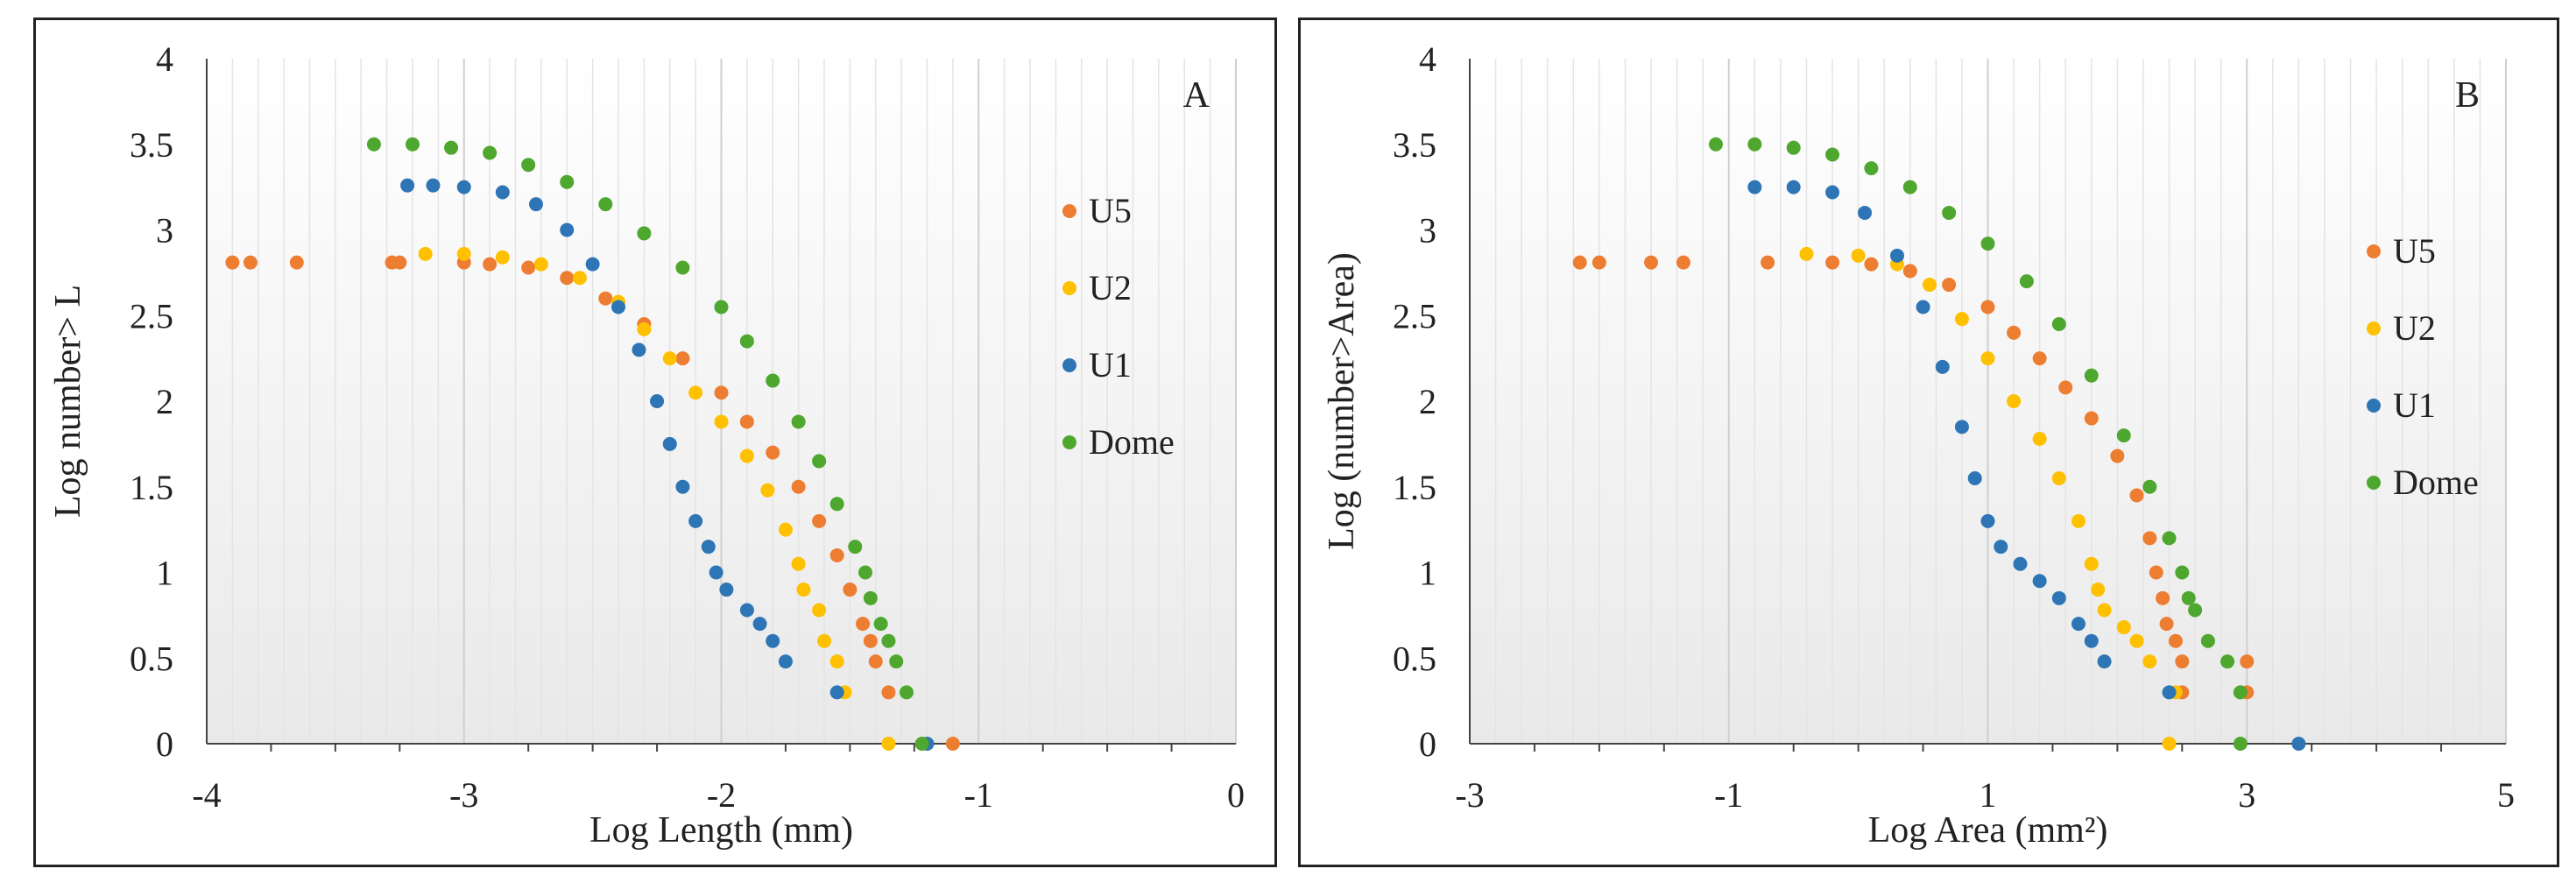  What do you see at coordinates (1415, 487) in the screenshot?
I see `y-tick-label: 1.5` at bounding box center [1415, 487].